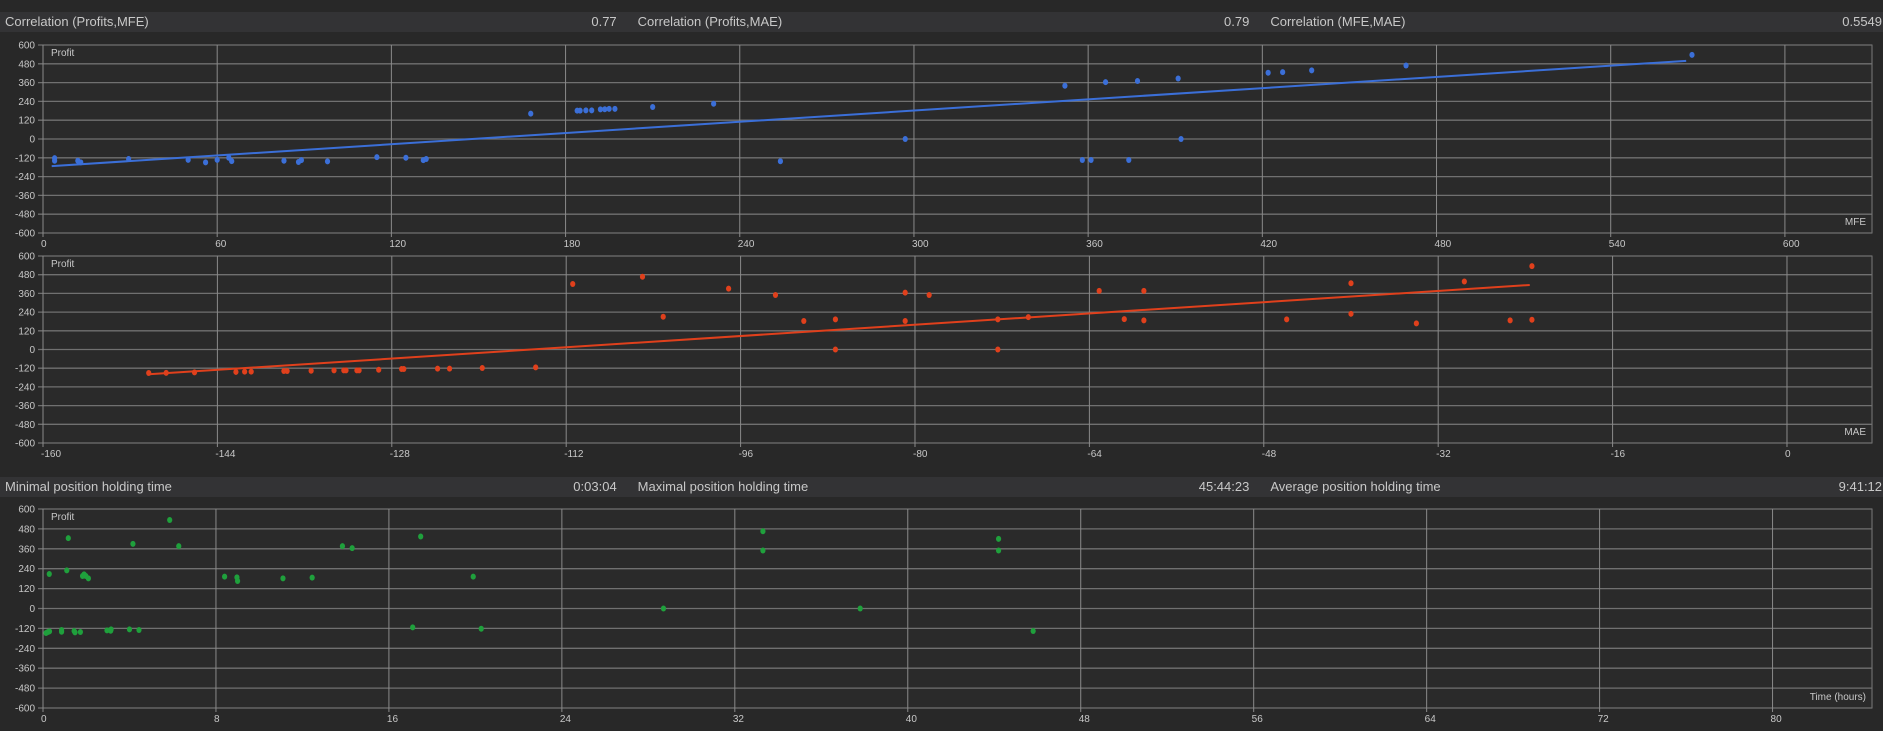  Describe the element at coordinates (1258, 719) in the screenshot. I see `x-tick-label: 56` at that location.